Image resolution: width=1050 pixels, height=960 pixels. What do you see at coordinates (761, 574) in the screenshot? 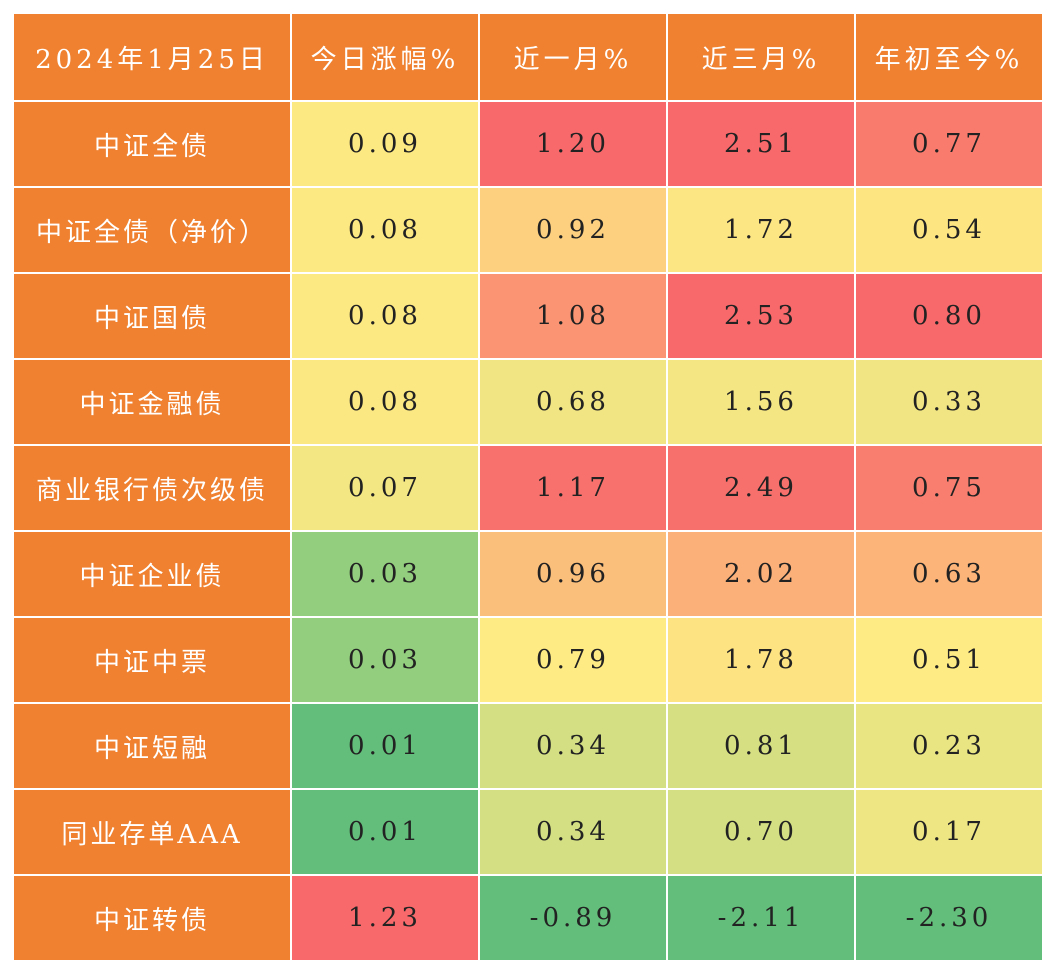
I see `value-cell: 2.02` at bounding box center [761, 574].